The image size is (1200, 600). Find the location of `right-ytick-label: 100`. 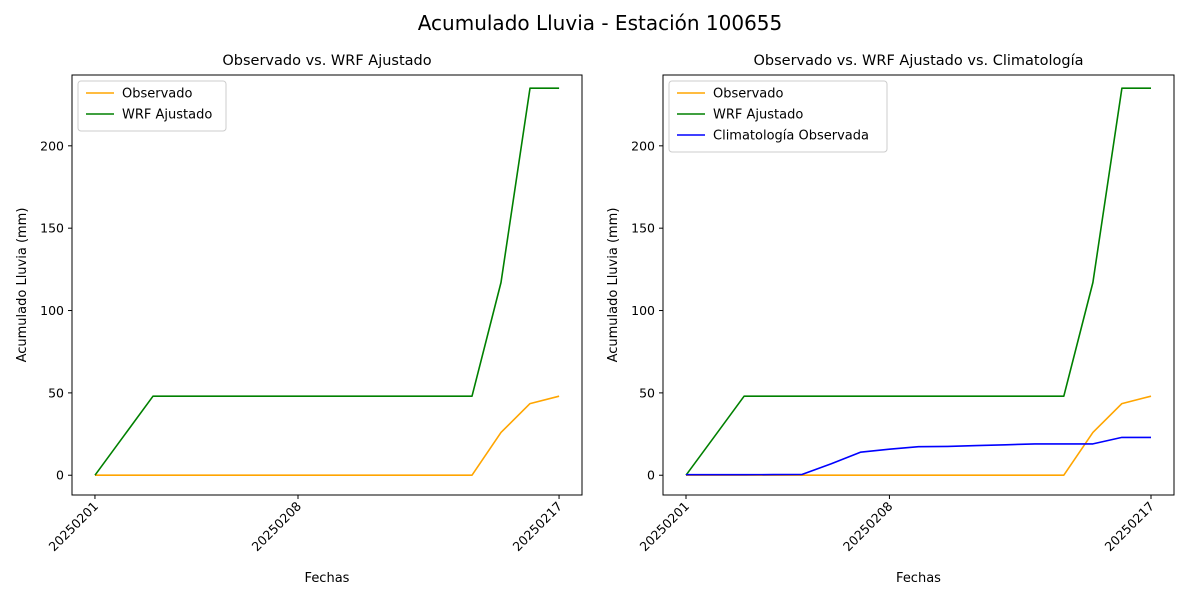

right-ytick-label: 100 is located at coordinates (643, 310).